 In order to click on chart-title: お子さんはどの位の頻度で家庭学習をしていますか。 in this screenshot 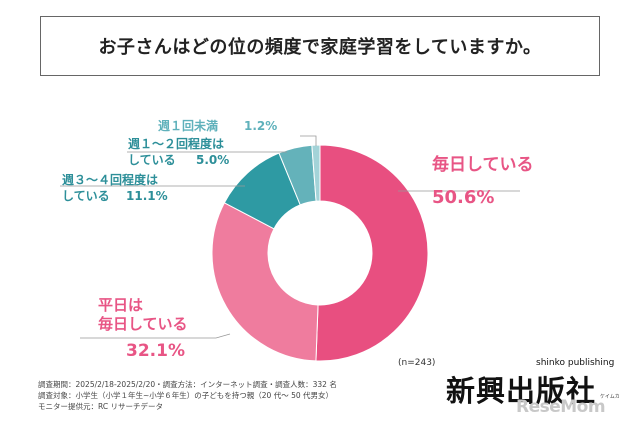, I will do `click(320, 47)`.